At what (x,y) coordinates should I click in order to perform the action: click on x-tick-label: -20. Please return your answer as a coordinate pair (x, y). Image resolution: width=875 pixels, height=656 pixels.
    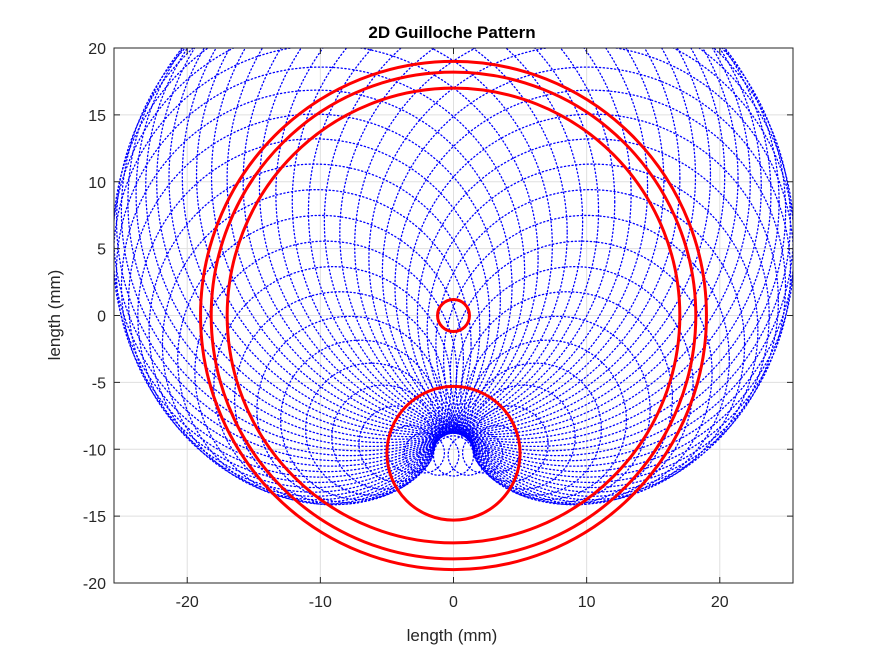
    Looking at the image, I should click on (187, 602).